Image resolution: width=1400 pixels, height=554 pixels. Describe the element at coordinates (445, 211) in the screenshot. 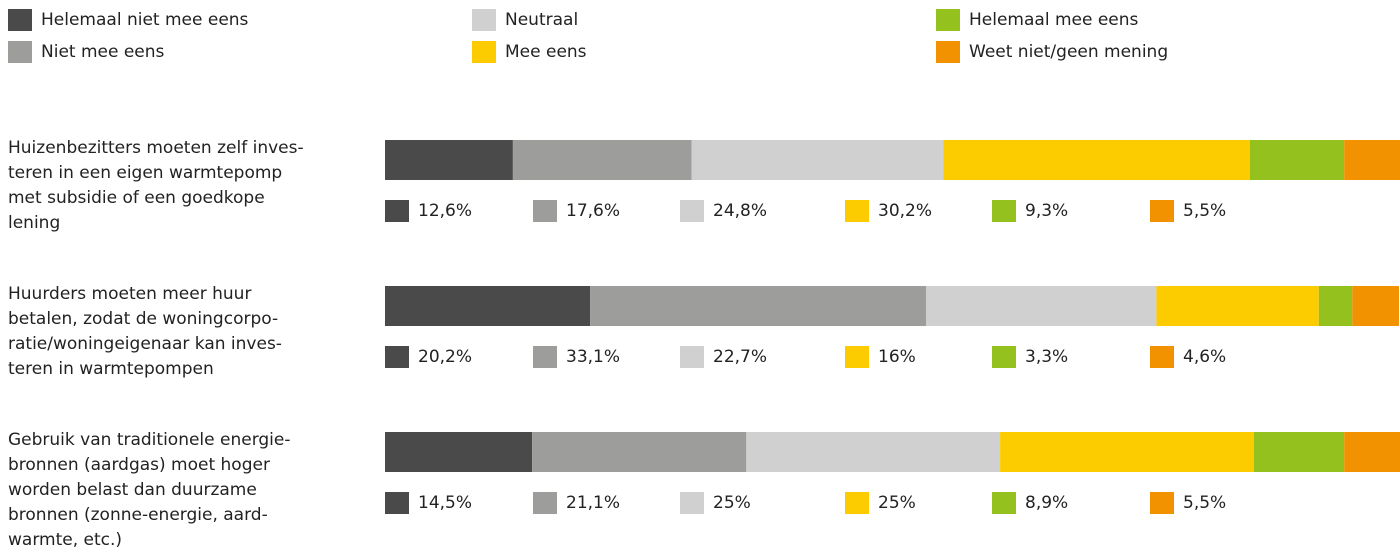

I see `value-label: 12,6%` at that location.